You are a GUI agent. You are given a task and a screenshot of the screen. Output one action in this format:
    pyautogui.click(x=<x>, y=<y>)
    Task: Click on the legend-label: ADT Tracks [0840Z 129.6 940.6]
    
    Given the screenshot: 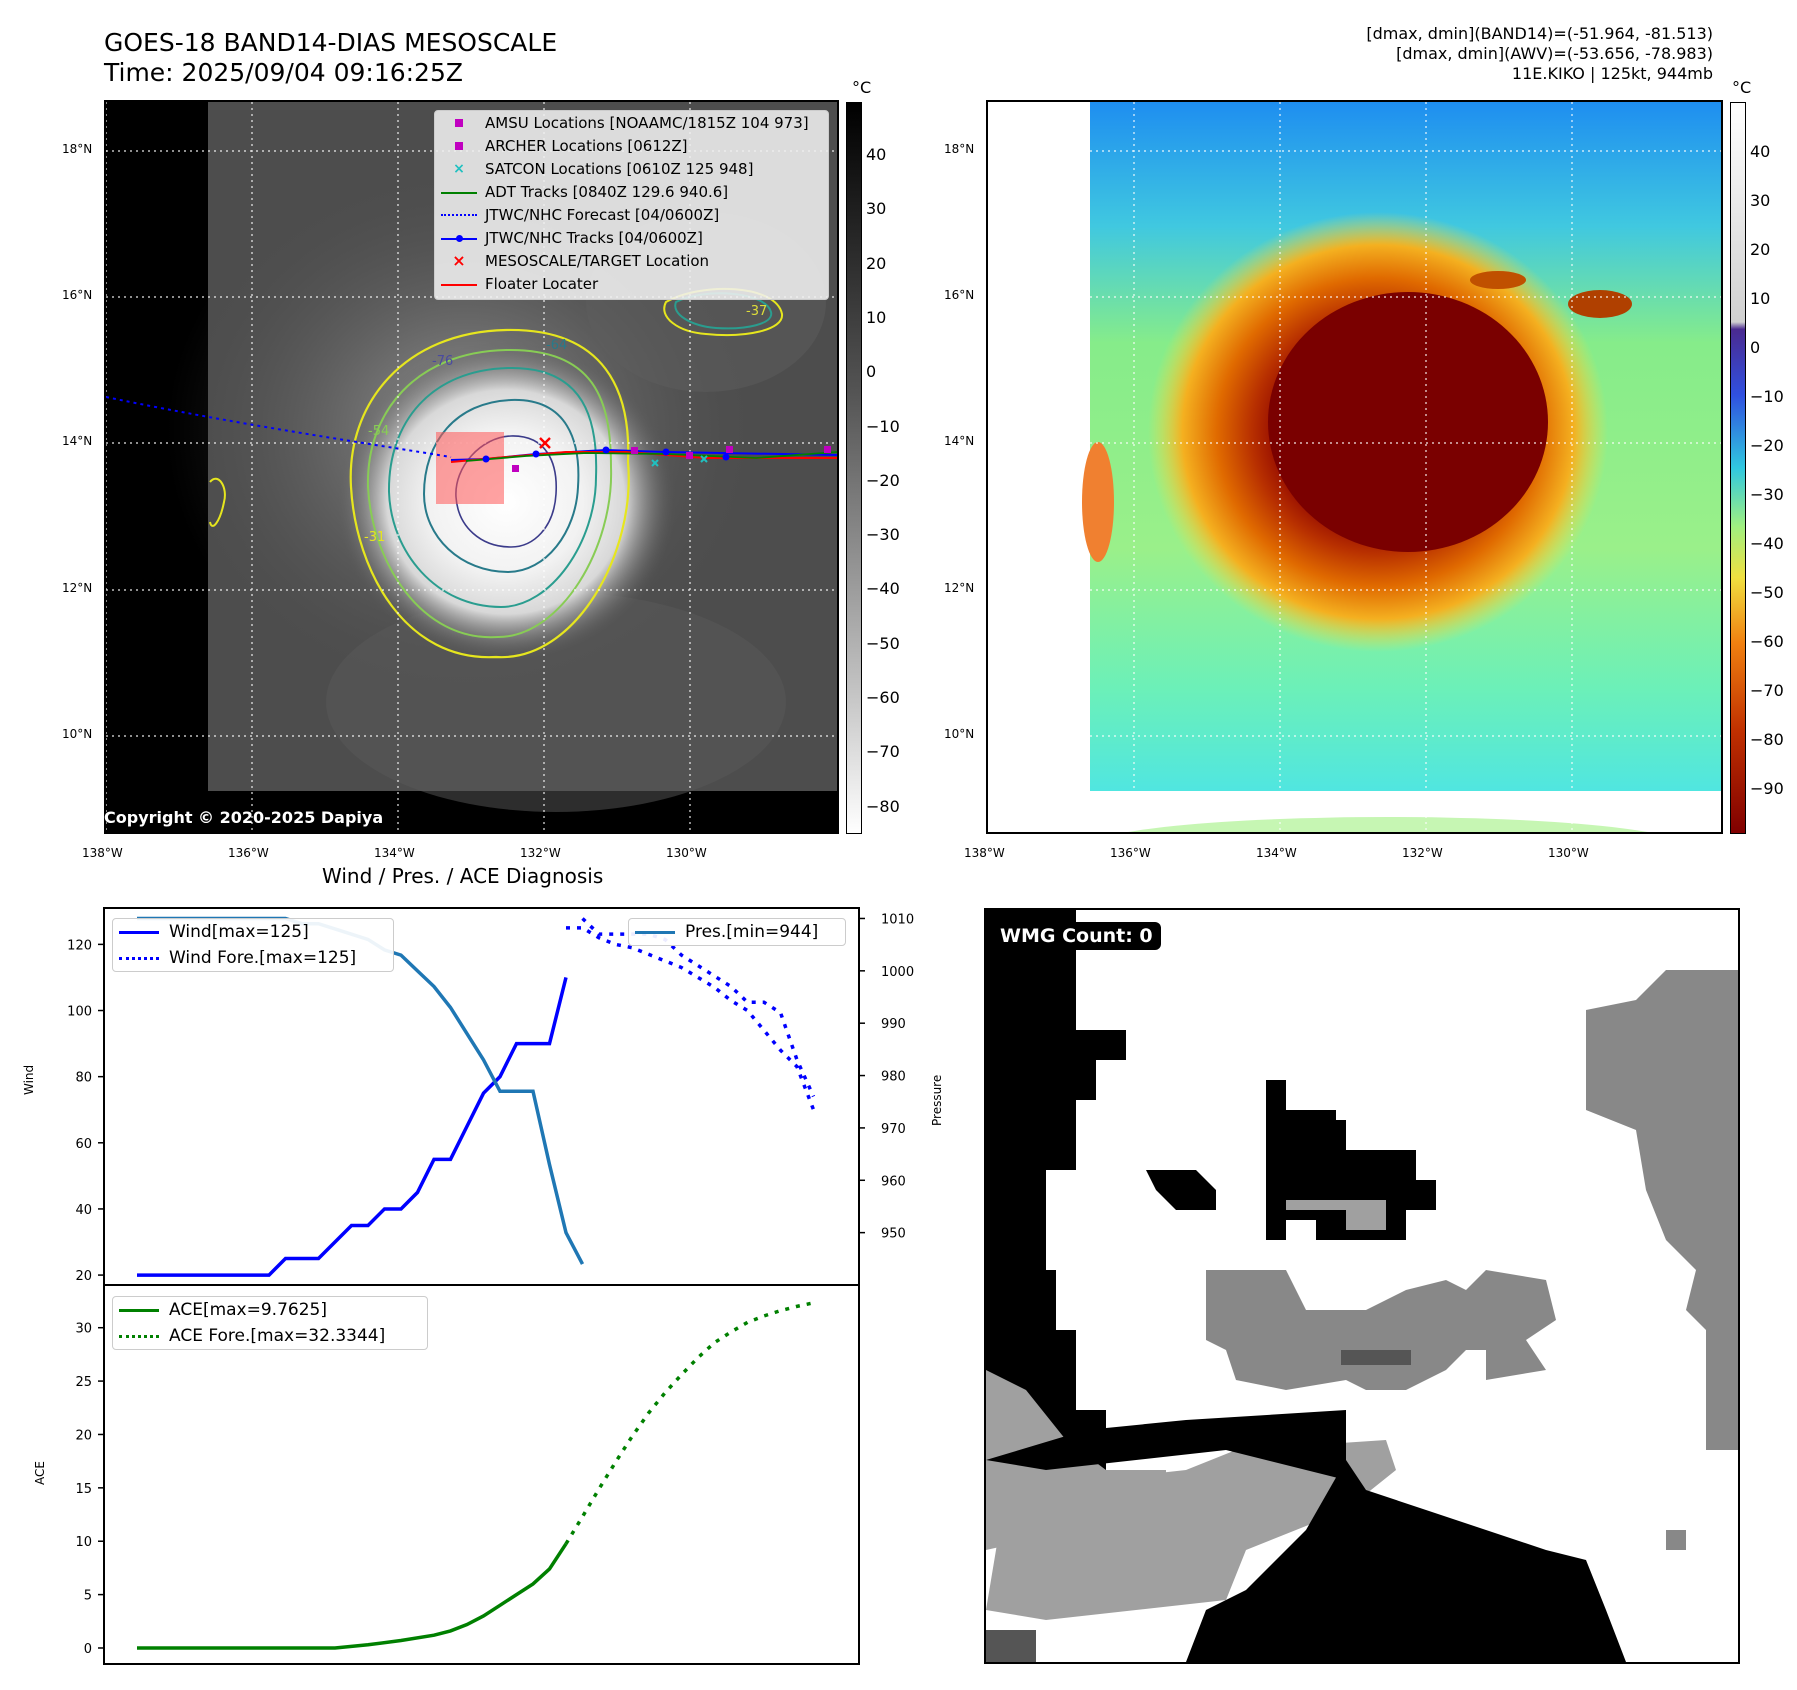 What is the action you would take?
    pyautogui.click(x=607, y=191)
    